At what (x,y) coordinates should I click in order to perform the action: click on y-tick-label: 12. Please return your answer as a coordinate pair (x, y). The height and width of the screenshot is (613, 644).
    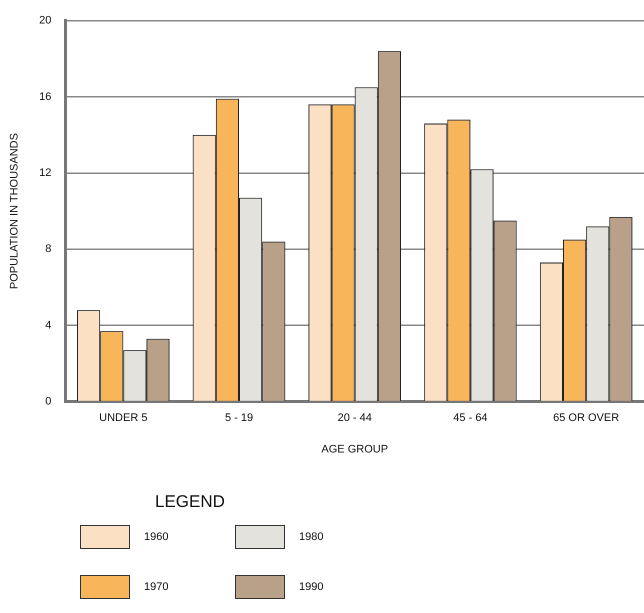
    Looking at the image, I should click on (45, 173).